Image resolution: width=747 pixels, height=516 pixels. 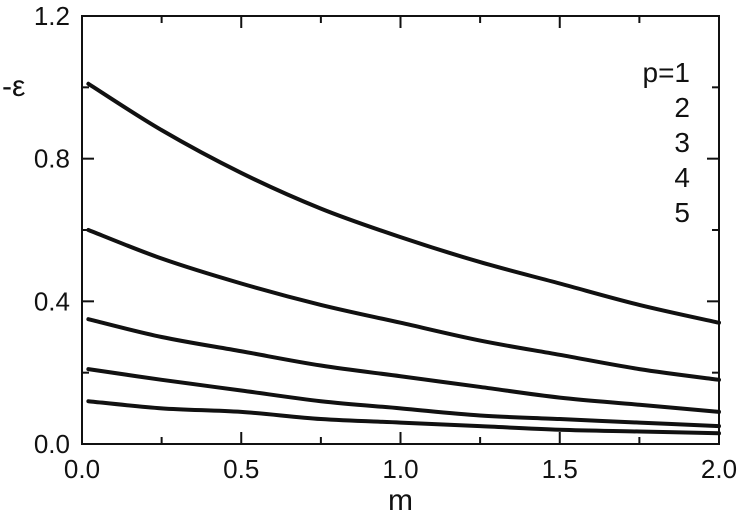 I want to click on x-tick-label: 0.5, so click(x=241, y=469).